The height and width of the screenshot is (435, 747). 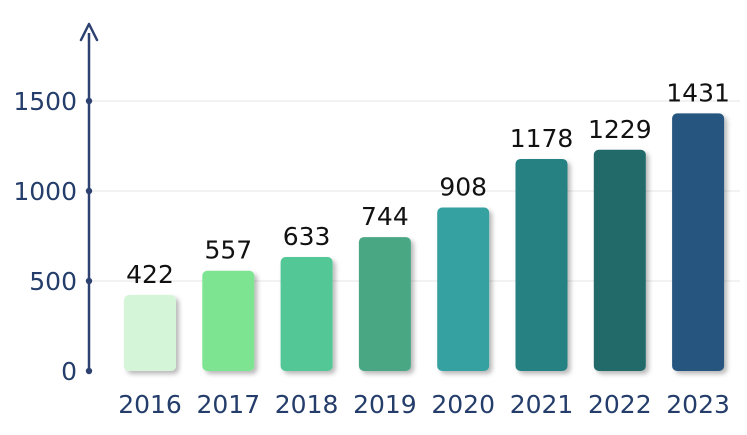 I want to click on bar-2016, so click(x=150, y=333).